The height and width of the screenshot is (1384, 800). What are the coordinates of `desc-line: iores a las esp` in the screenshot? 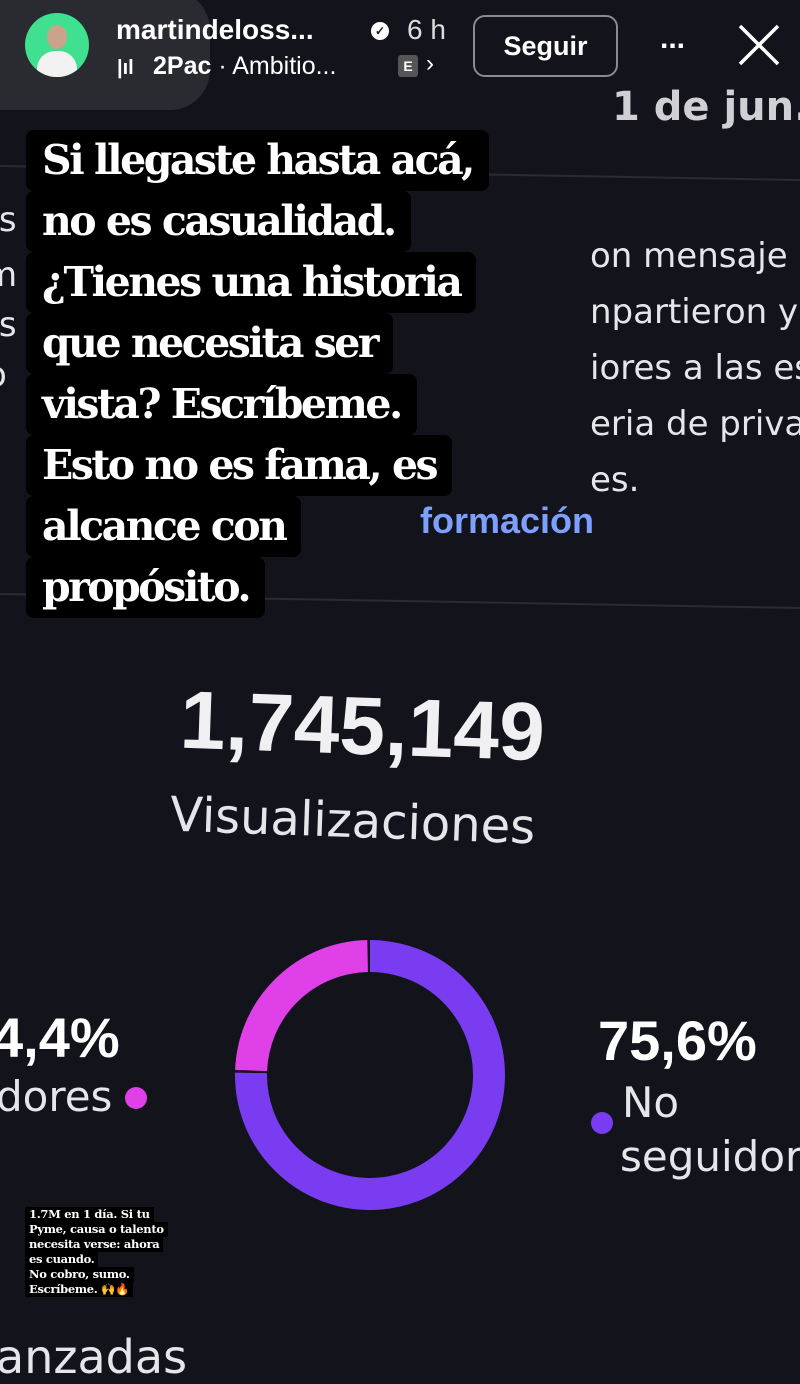 It's located at (695, 368).